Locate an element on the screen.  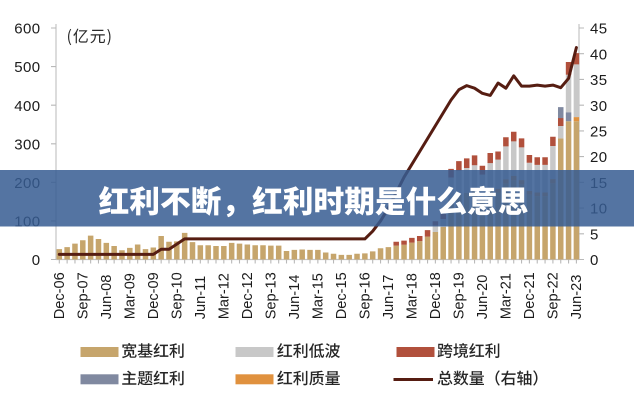
svg-text: 300 is located at coordinates (27, 144).